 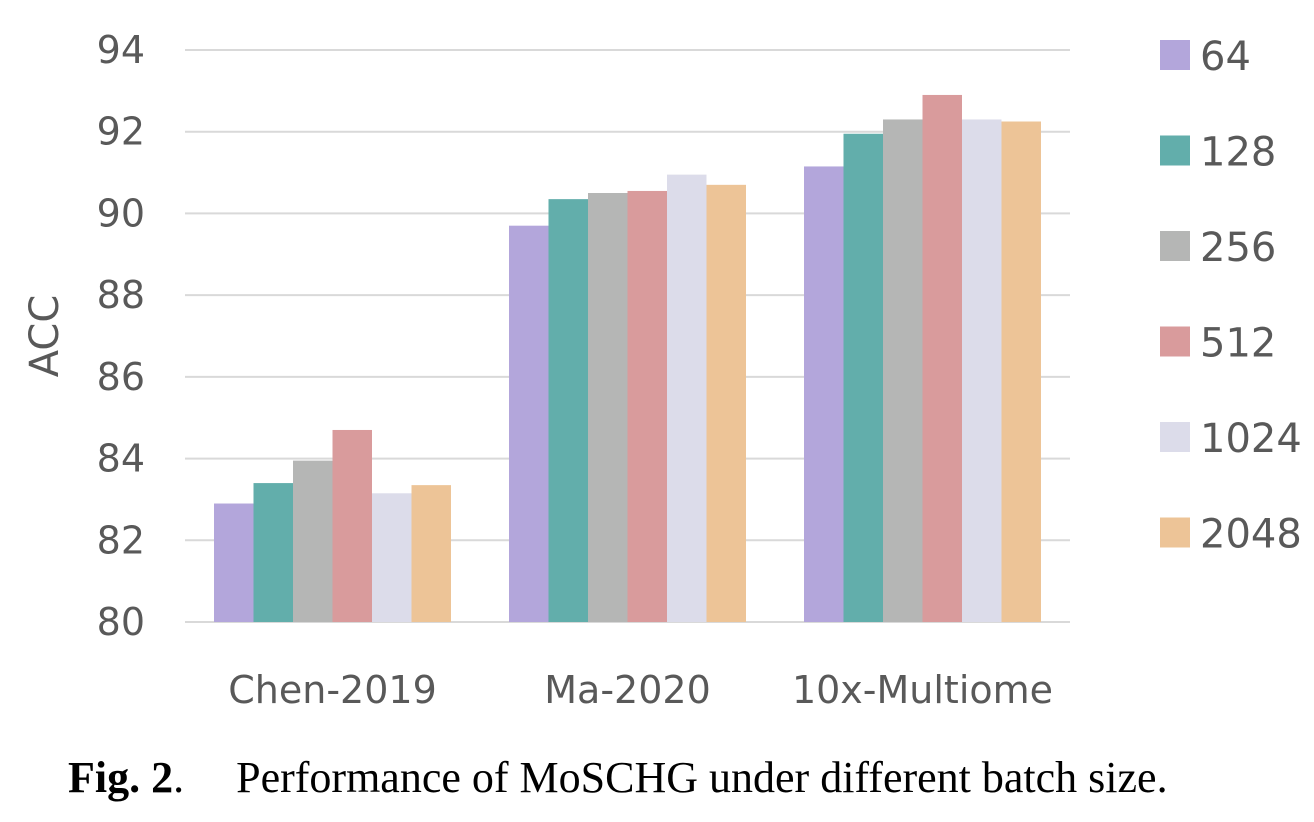 What do you see at coordinates (121, 540) in the screenshot?
I see `y-tick-label: 82` at bounding box center [121, 540].